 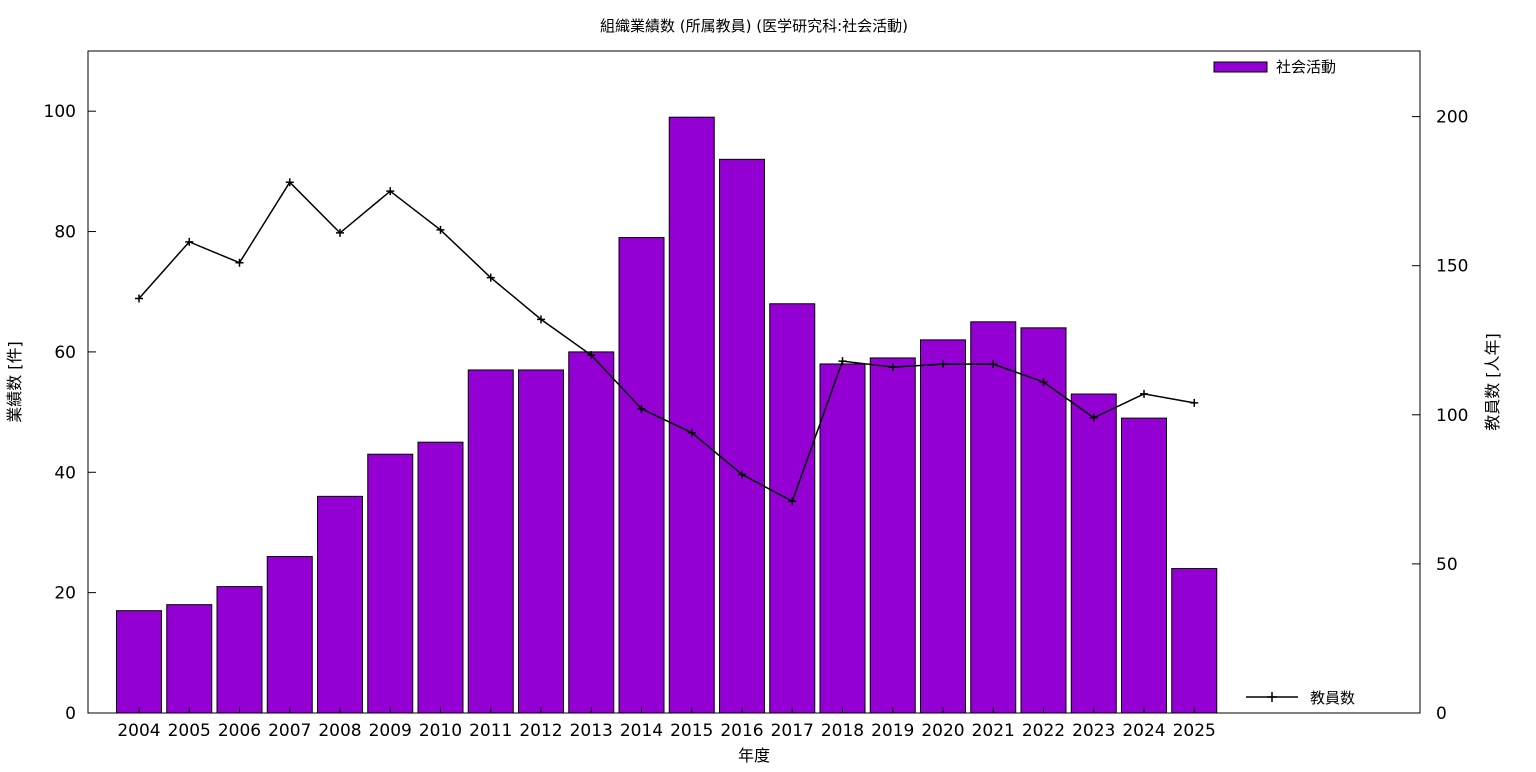 What do you see at coordinates (792, 501) in the screenshot?
I see `line-point-2017` at bounding box center [792, 501].